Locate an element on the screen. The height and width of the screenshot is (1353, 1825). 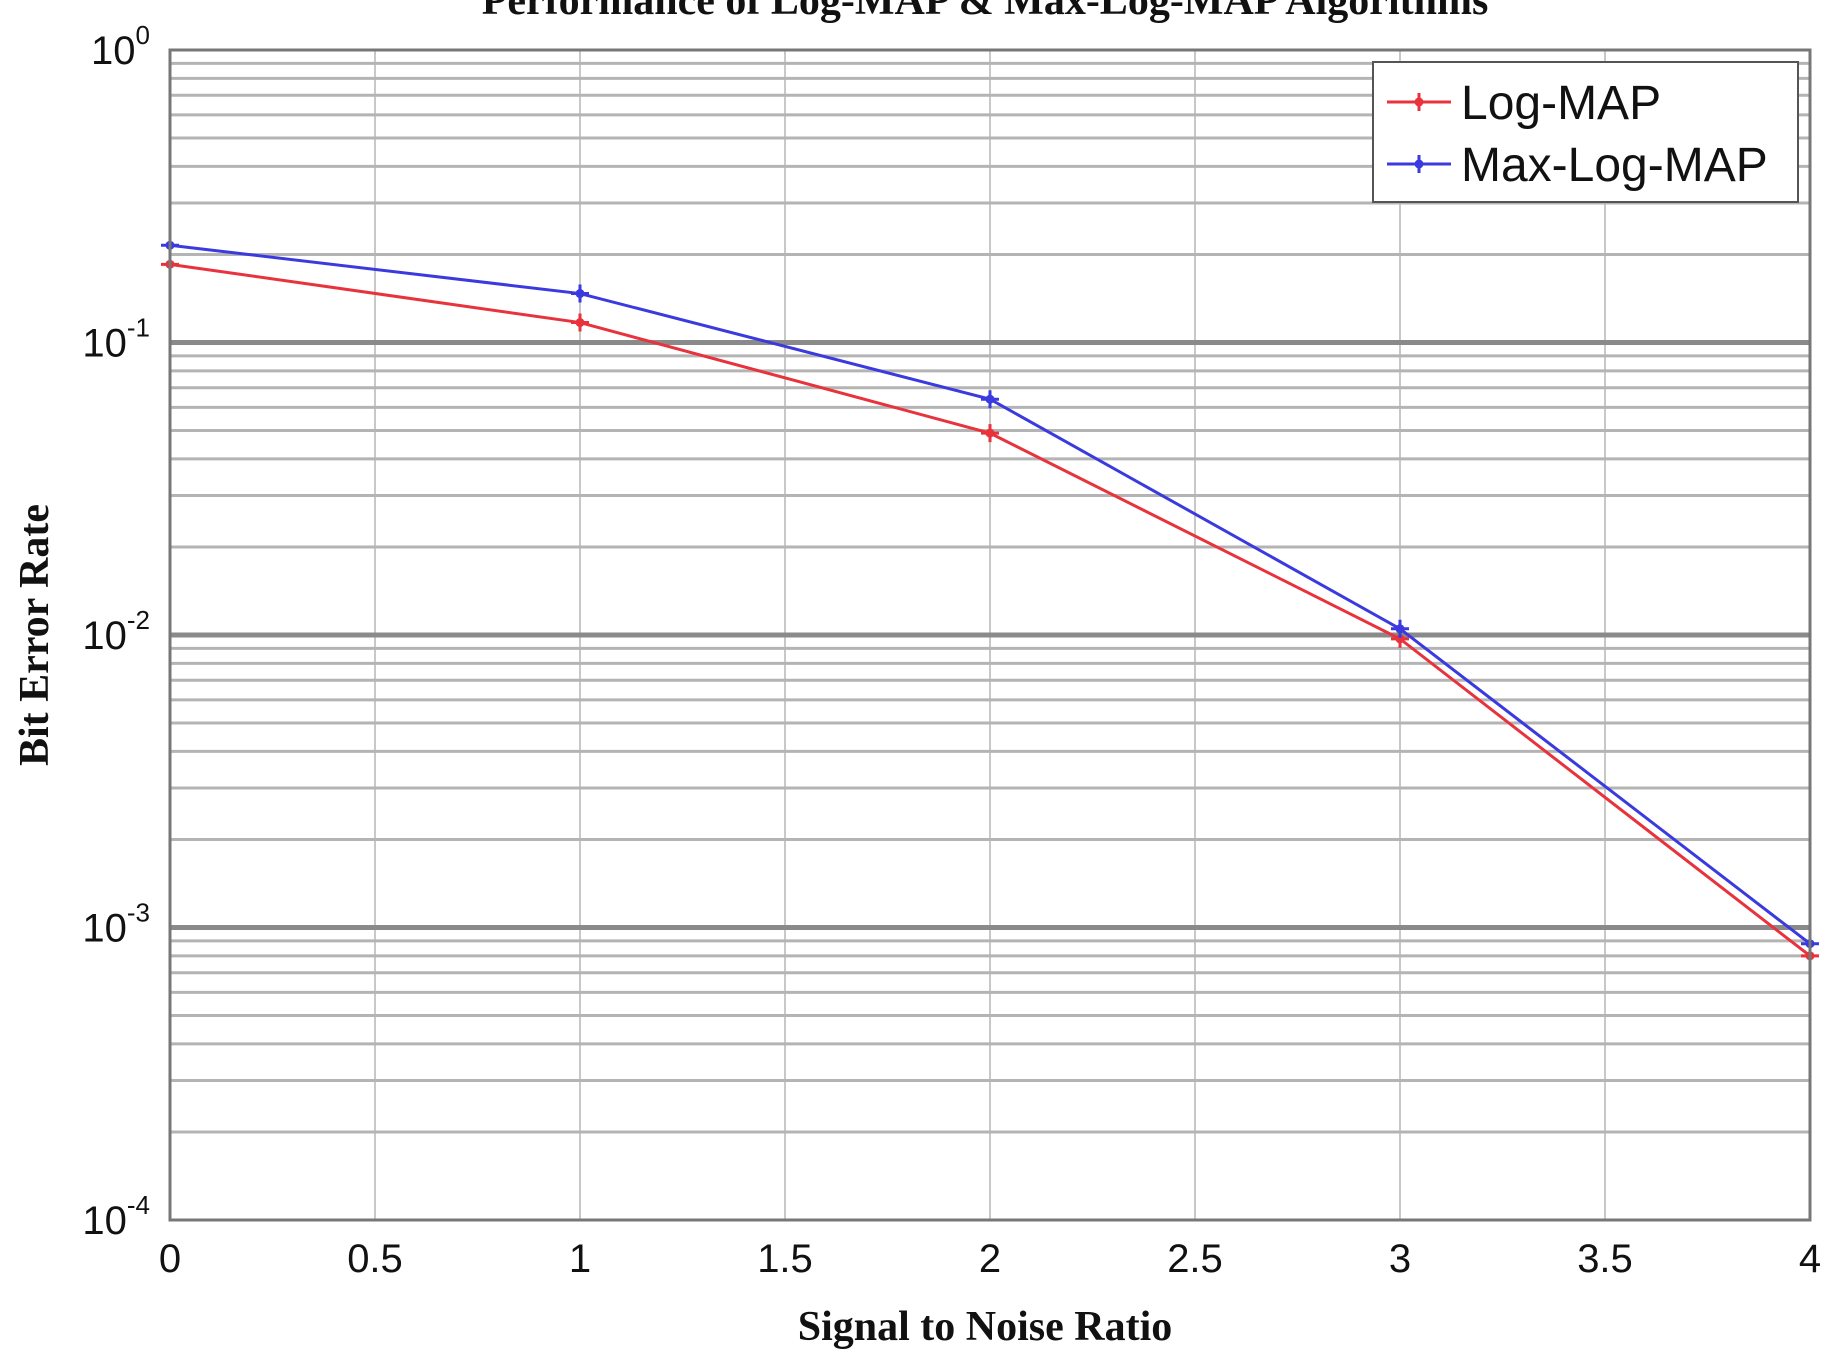
x-tick-label: 0.5 is located at coordinates (375, 1259).